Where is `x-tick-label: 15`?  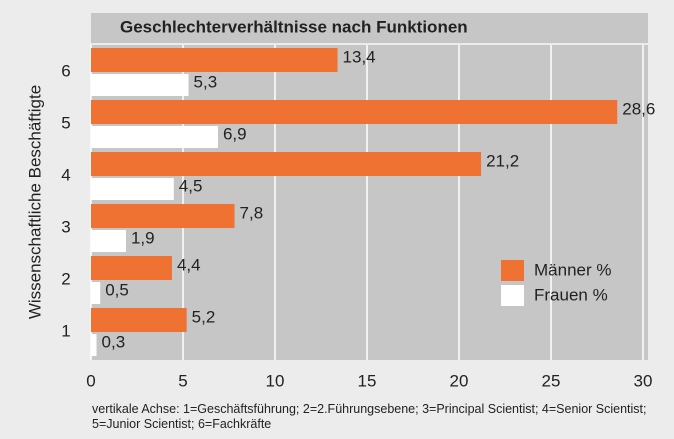
x-tick-label: 15 is located at coordinates (367, 380).